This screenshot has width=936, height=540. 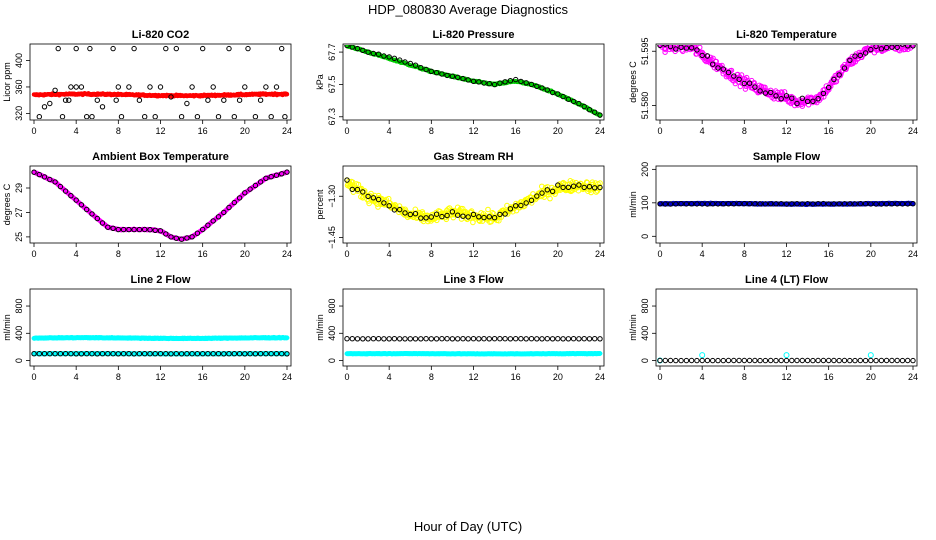 I want to click on x-tick-label: 12, so click(x=160, y=254).